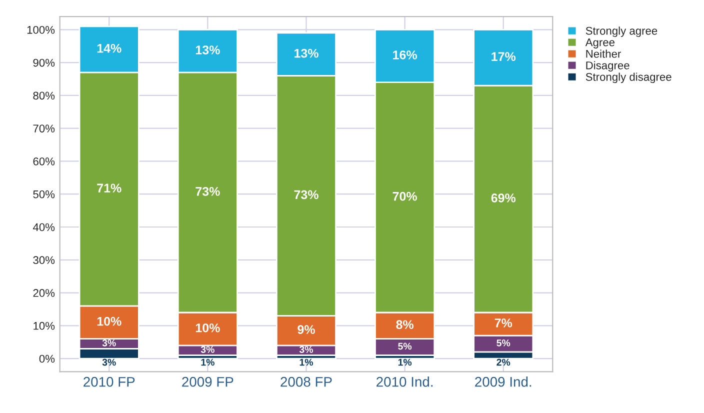  I want to click on x-tick-label: 2010 Ind., so click(404, 381).